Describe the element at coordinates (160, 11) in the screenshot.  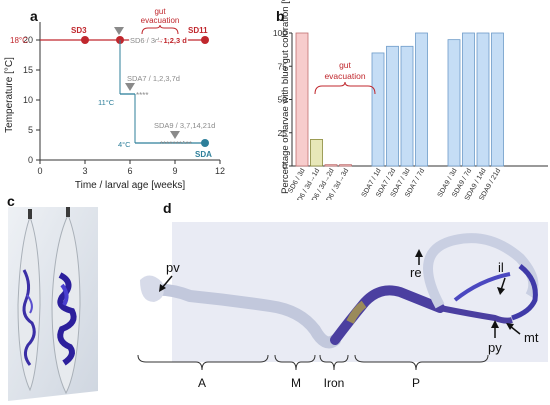
I see `a-gut-evac-1: gut` at that location.